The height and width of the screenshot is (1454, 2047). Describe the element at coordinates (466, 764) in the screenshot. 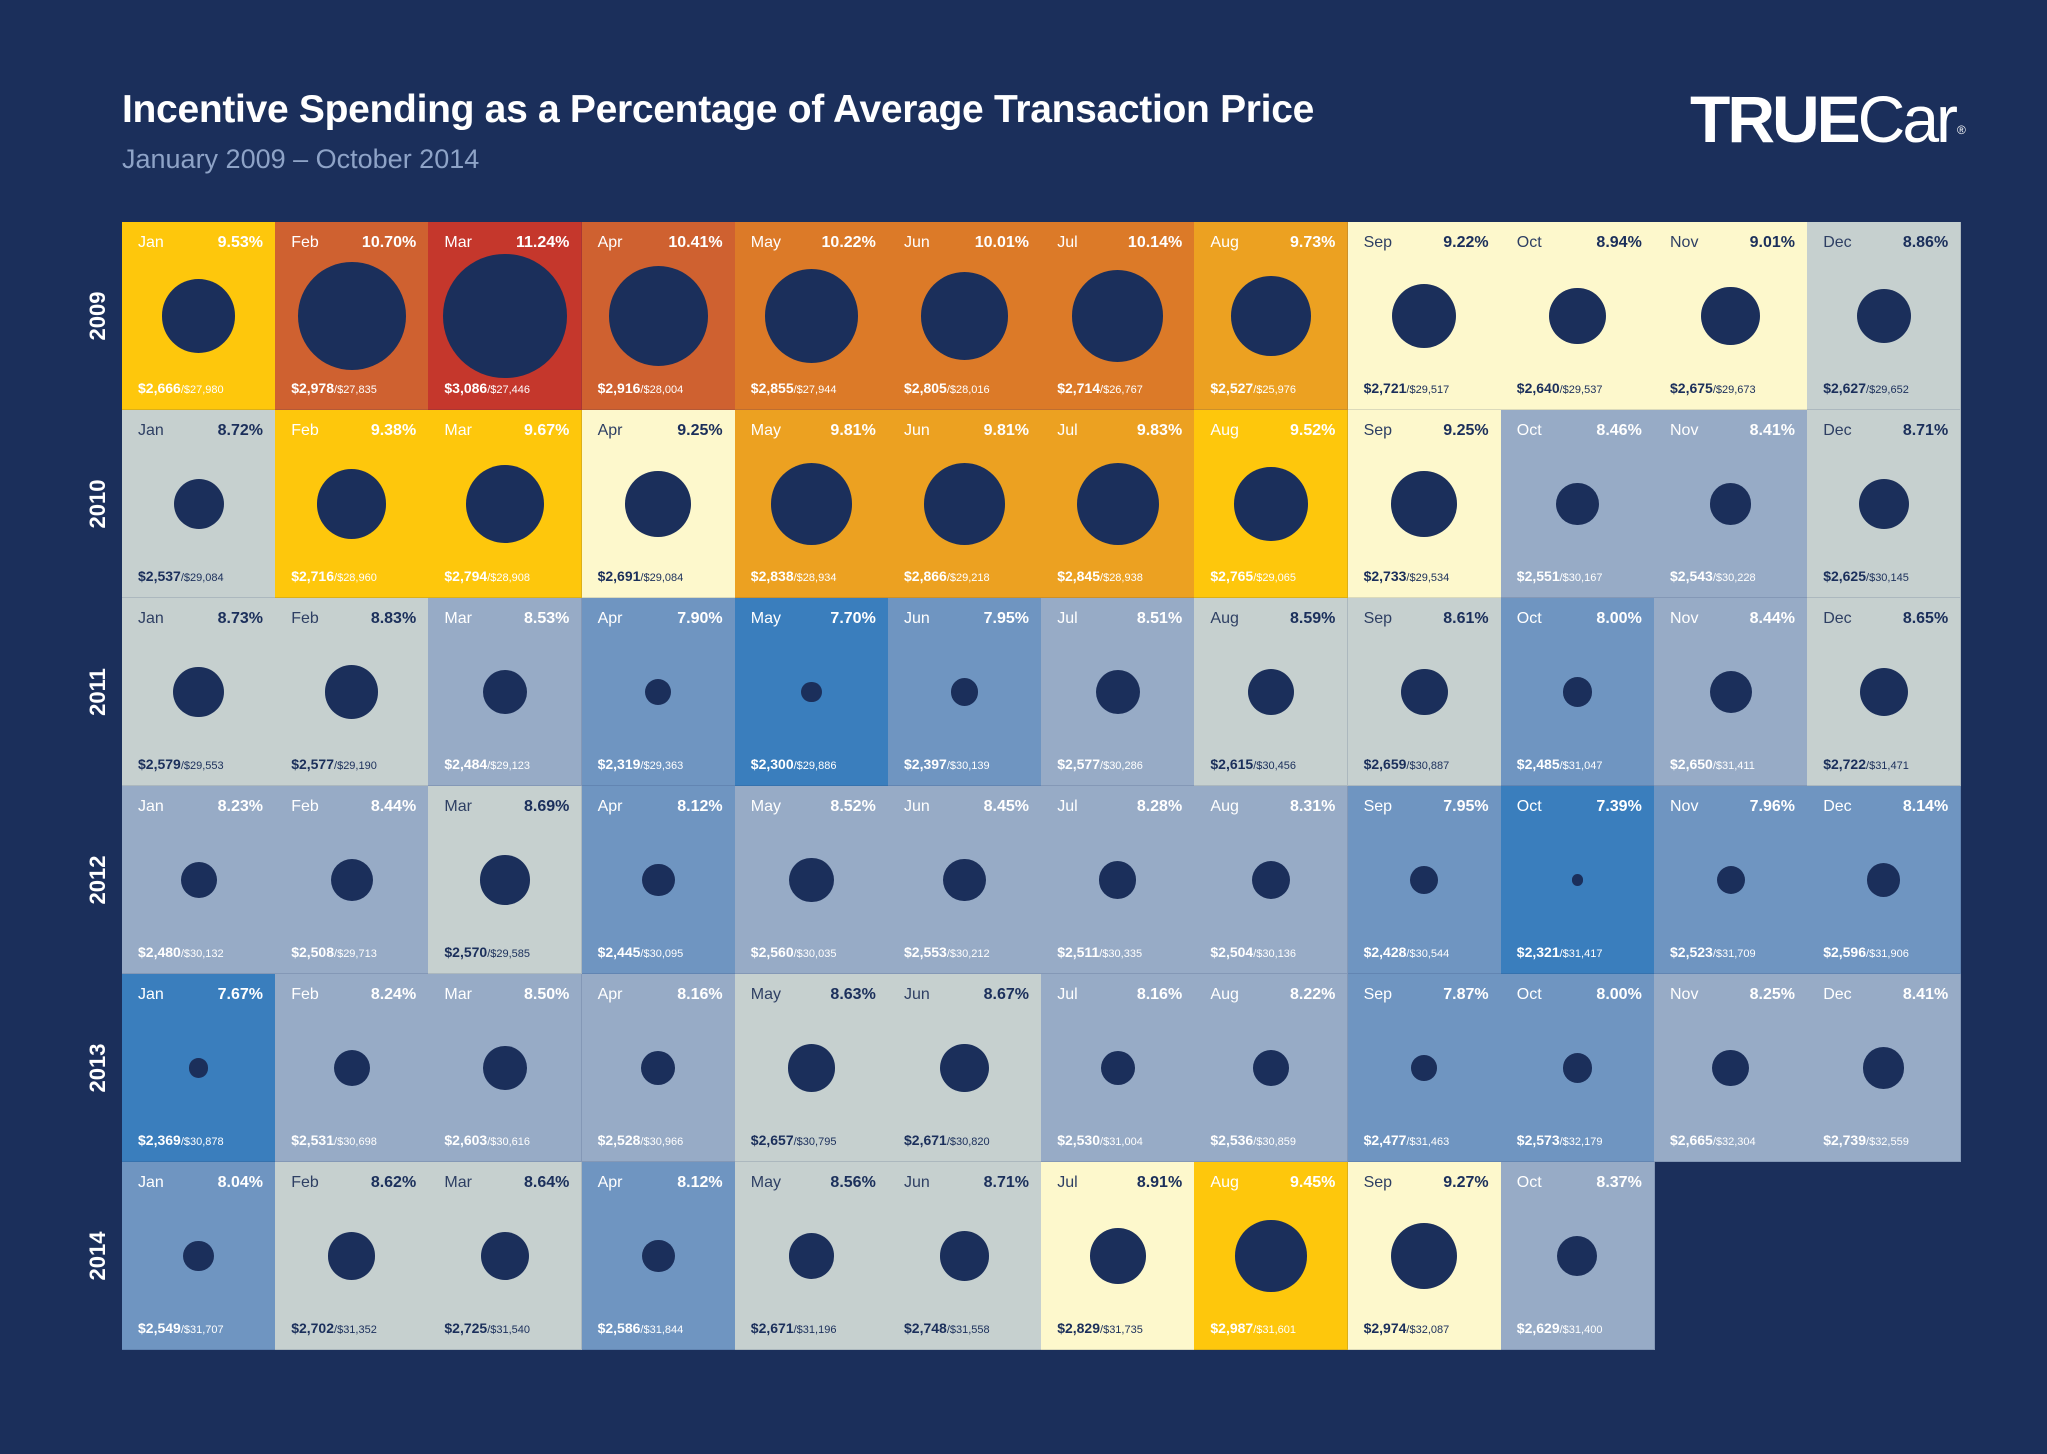

I see `incentive-amount: $2,484` at that location.